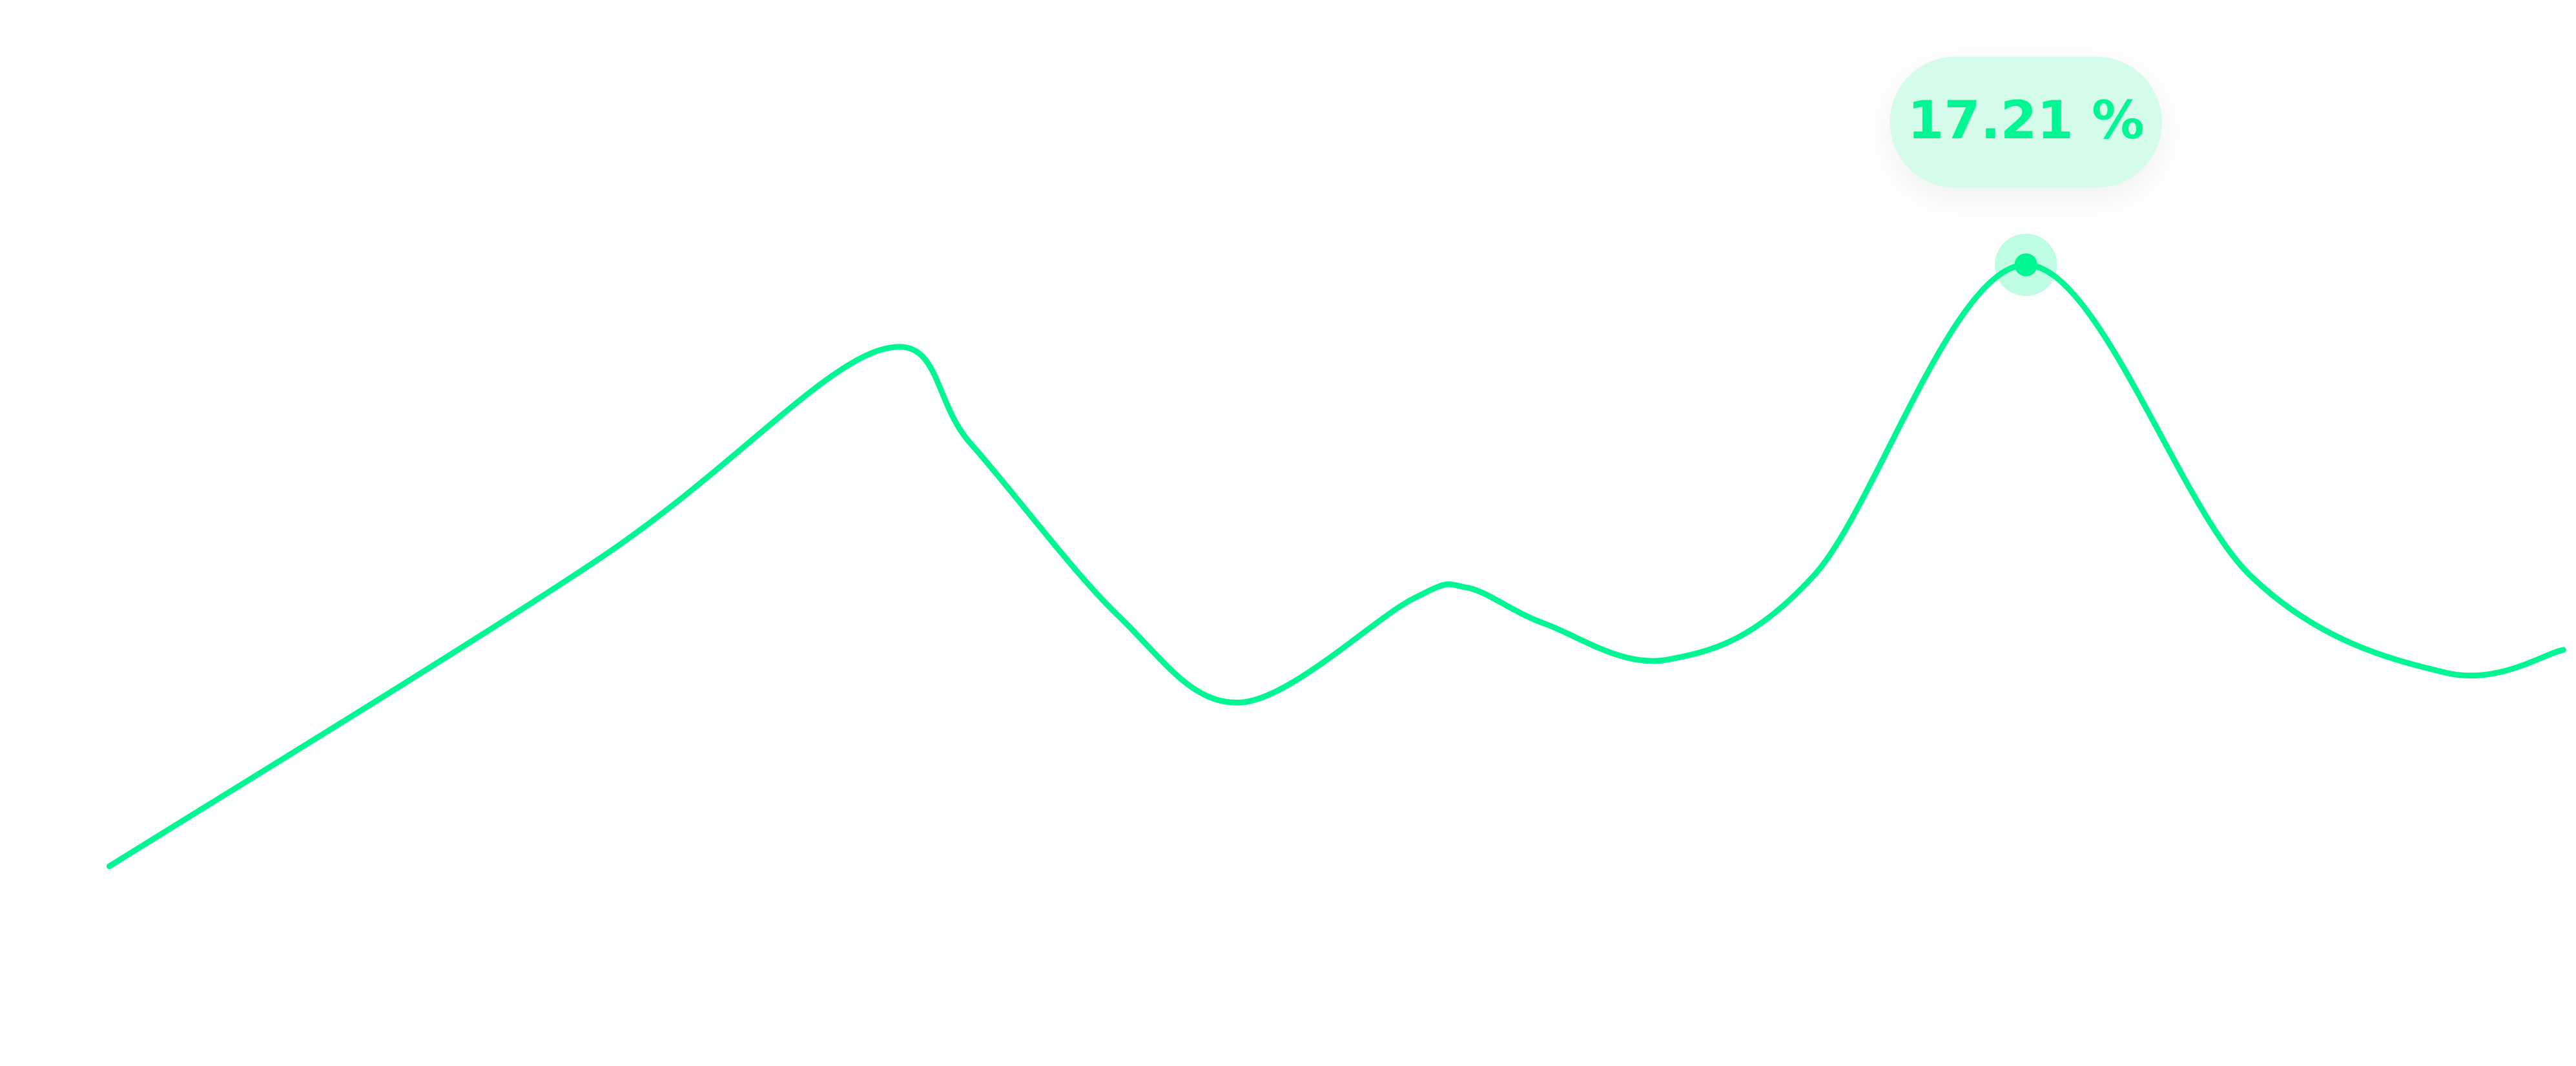  I want to click on tooltip-box, so click(2026, 122).